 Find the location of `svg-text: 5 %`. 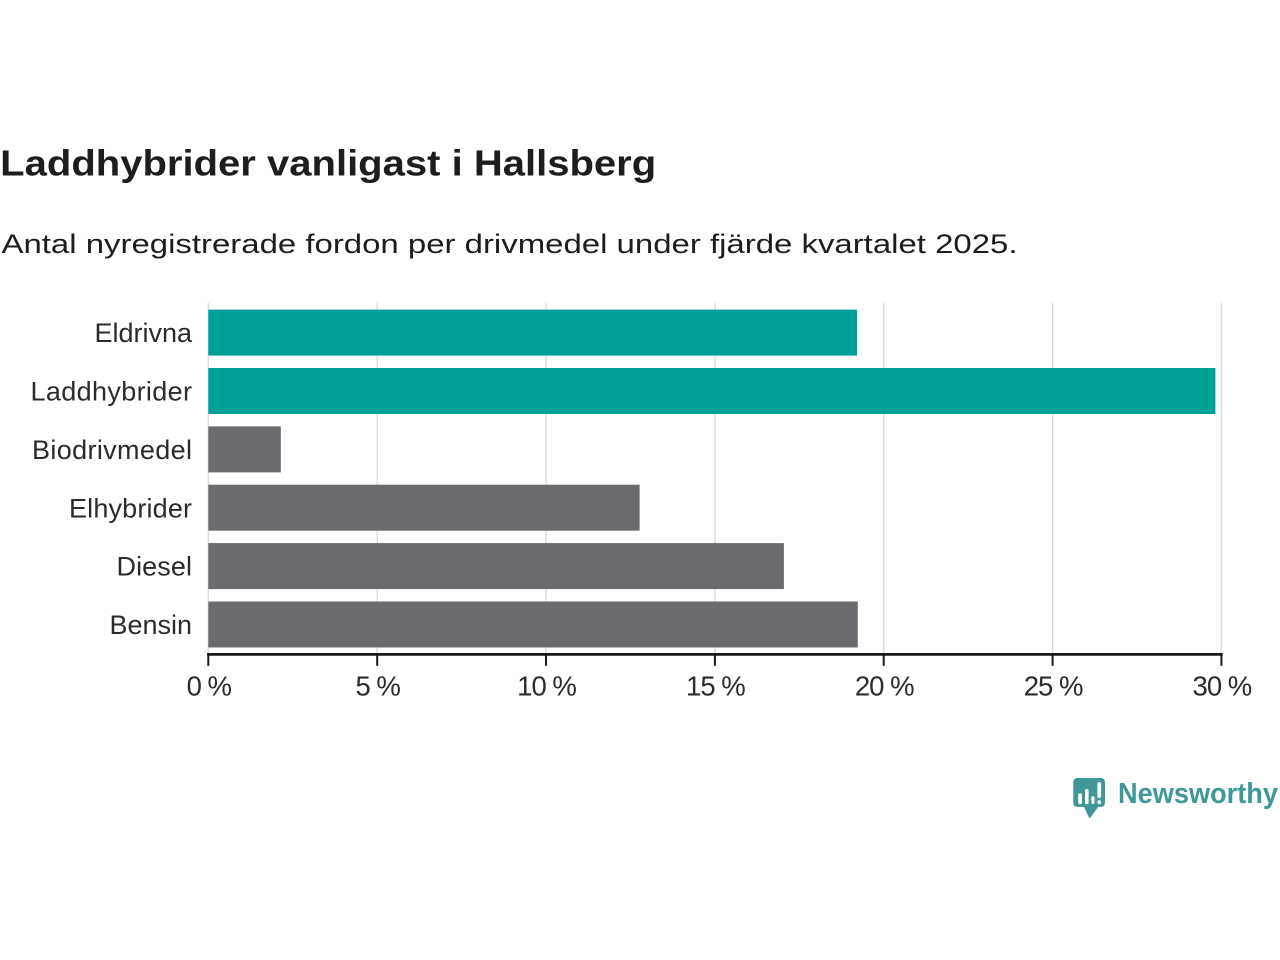

svg-text: 5 % is located at coordinates (378, 685).